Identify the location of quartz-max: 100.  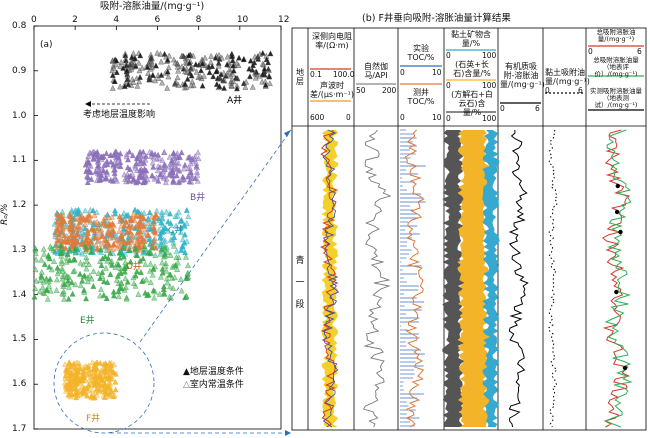
(489, 85).